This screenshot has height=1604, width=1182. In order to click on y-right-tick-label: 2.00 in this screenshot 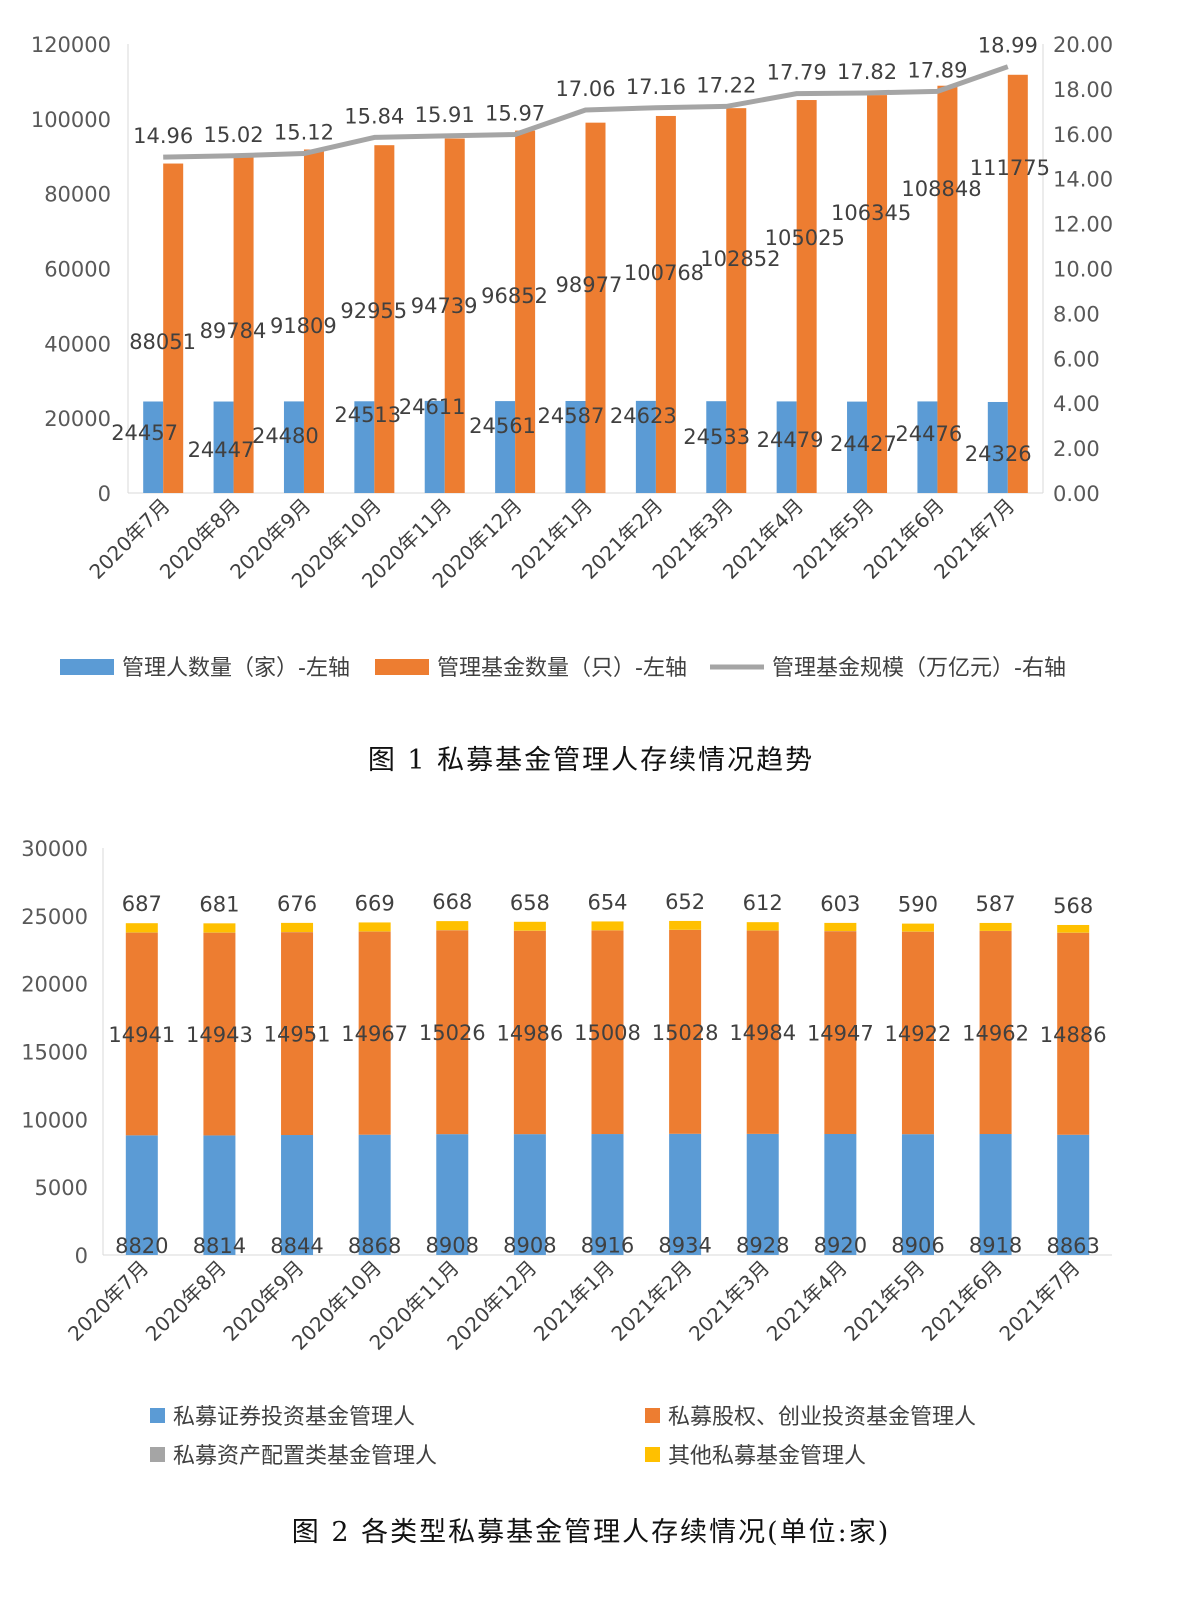, I will do `click(1076, 449)`.